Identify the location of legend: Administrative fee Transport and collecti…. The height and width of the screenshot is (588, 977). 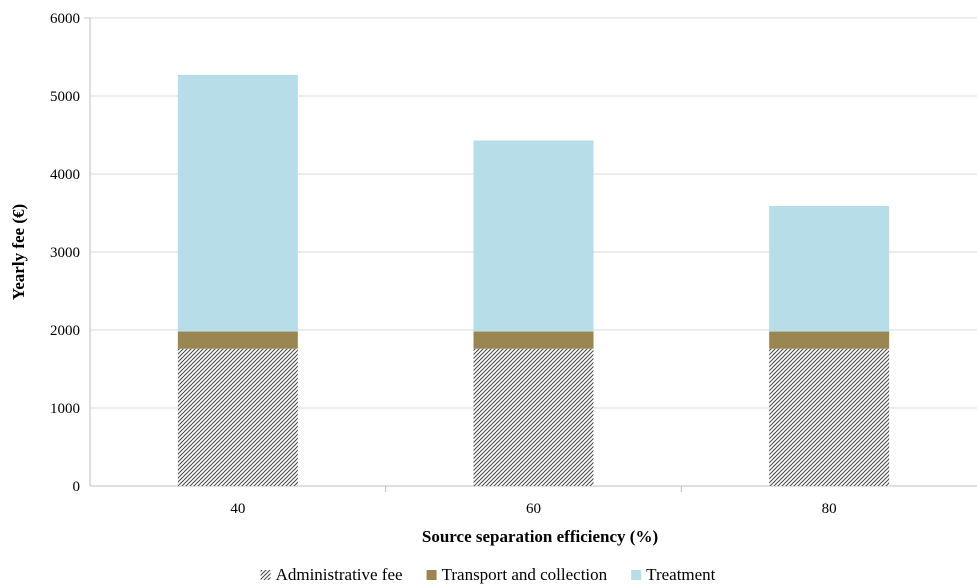
(488, 574).